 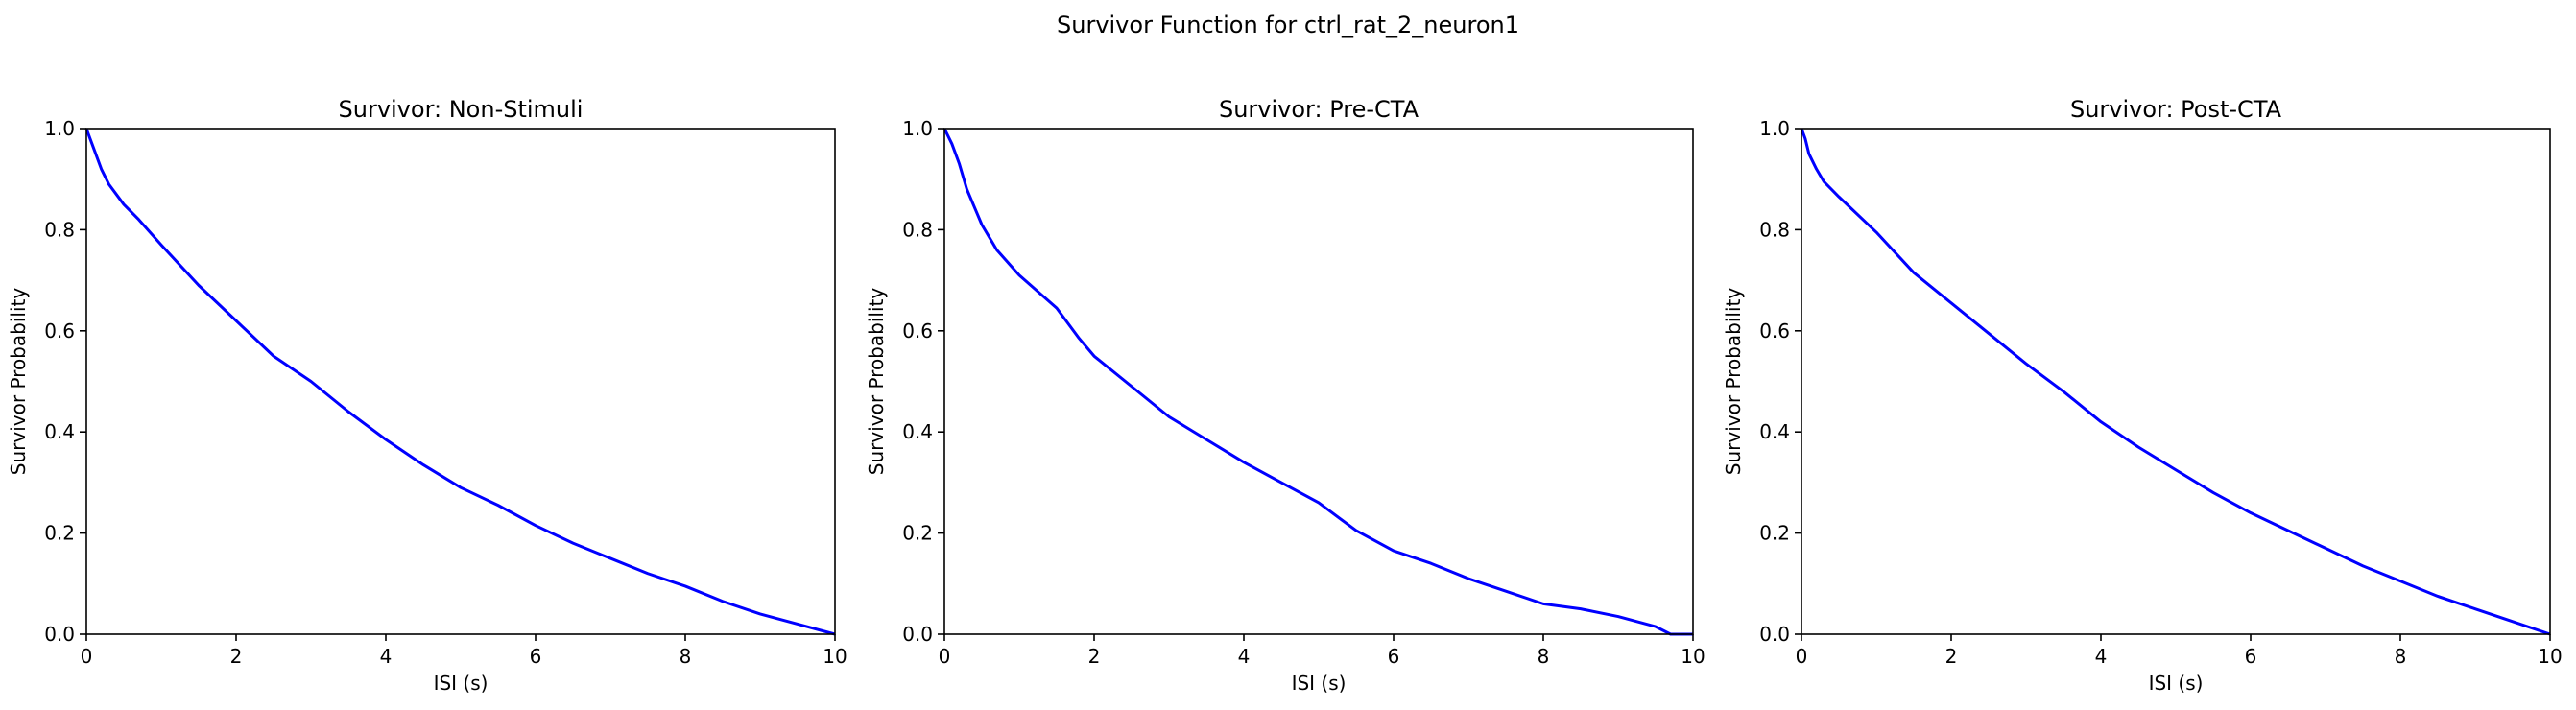 What do you see at coordinates (1319, 109) in the screenshot?
I see `panel-title: Survivor: Pre-CTA` at bounding box center [1319, 109].